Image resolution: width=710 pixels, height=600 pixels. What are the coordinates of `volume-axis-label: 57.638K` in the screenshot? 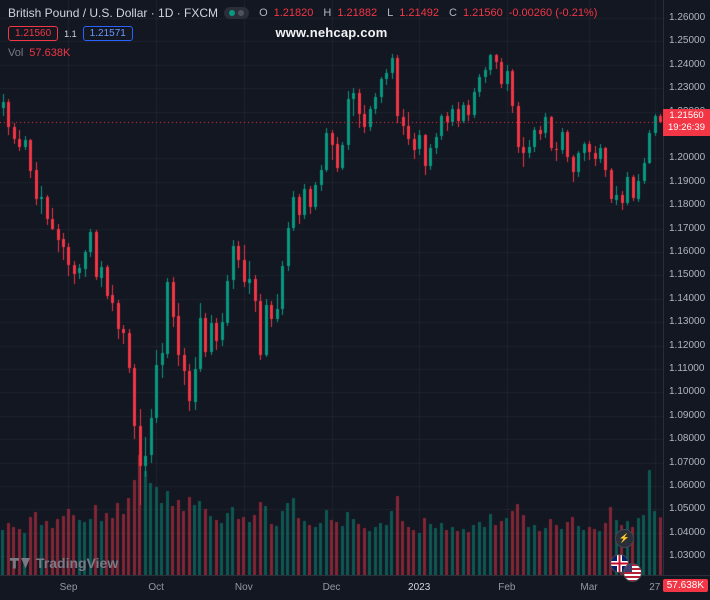 It's located at (685, 585).